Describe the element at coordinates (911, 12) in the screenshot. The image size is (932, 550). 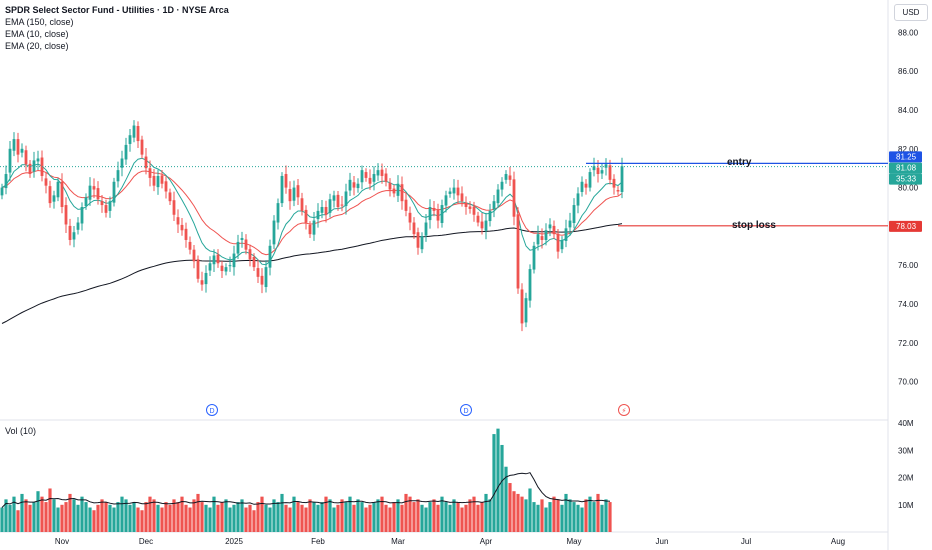
I see `currency-button: USD` at that location.